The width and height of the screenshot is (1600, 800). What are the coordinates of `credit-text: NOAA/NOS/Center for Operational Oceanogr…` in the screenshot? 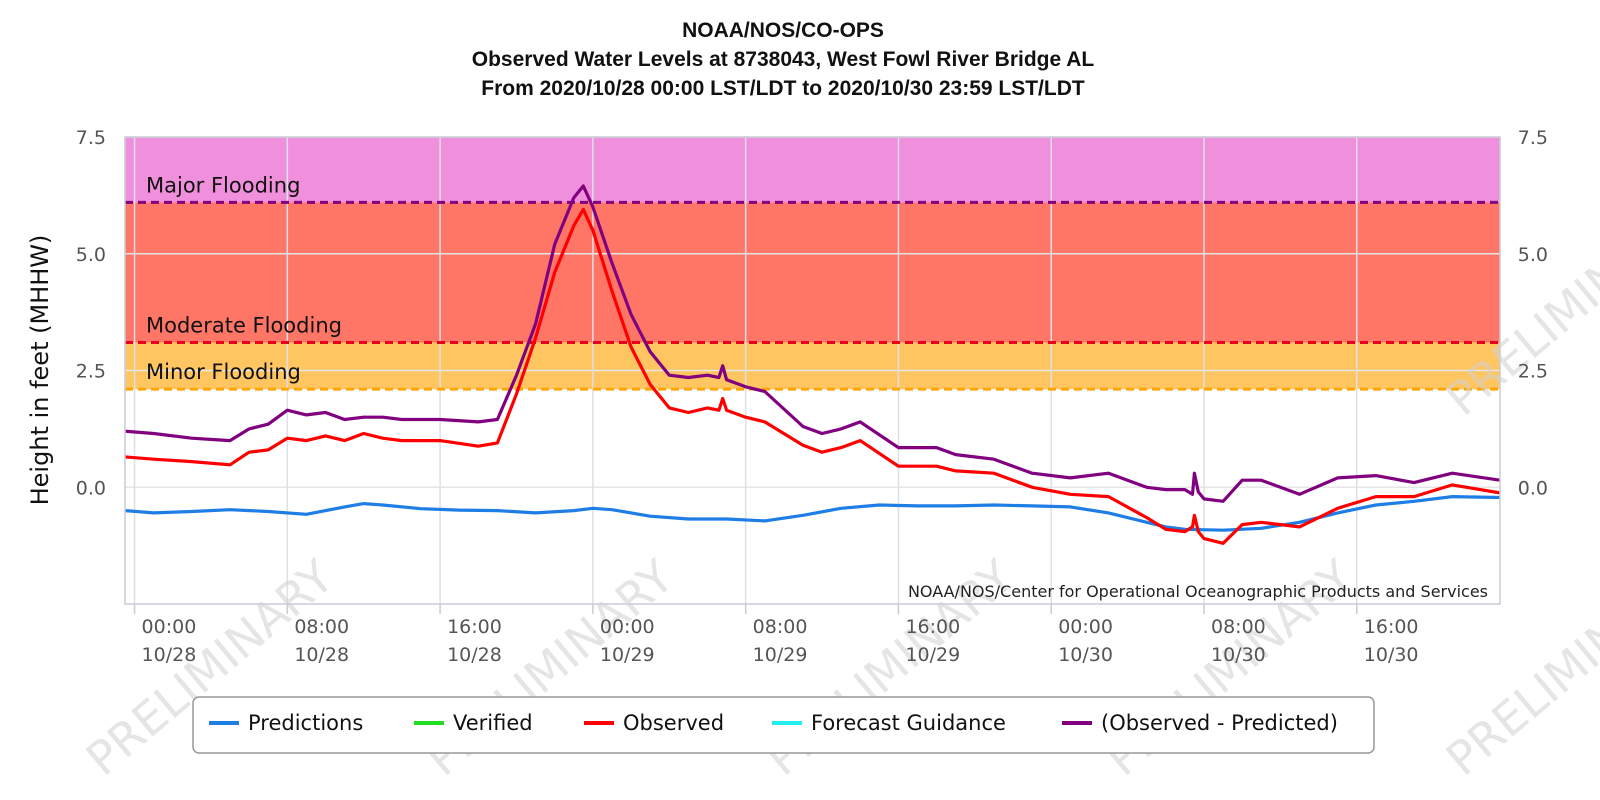 It's located at (1198, 591).